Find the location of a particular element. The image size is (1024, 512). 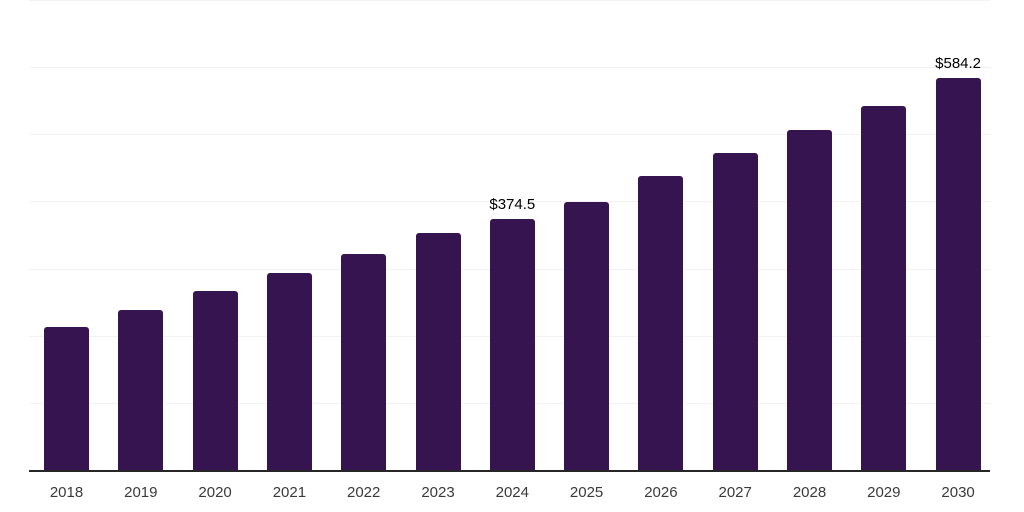

x-tick-2021: 2021 is located at coordinates (289, 492).